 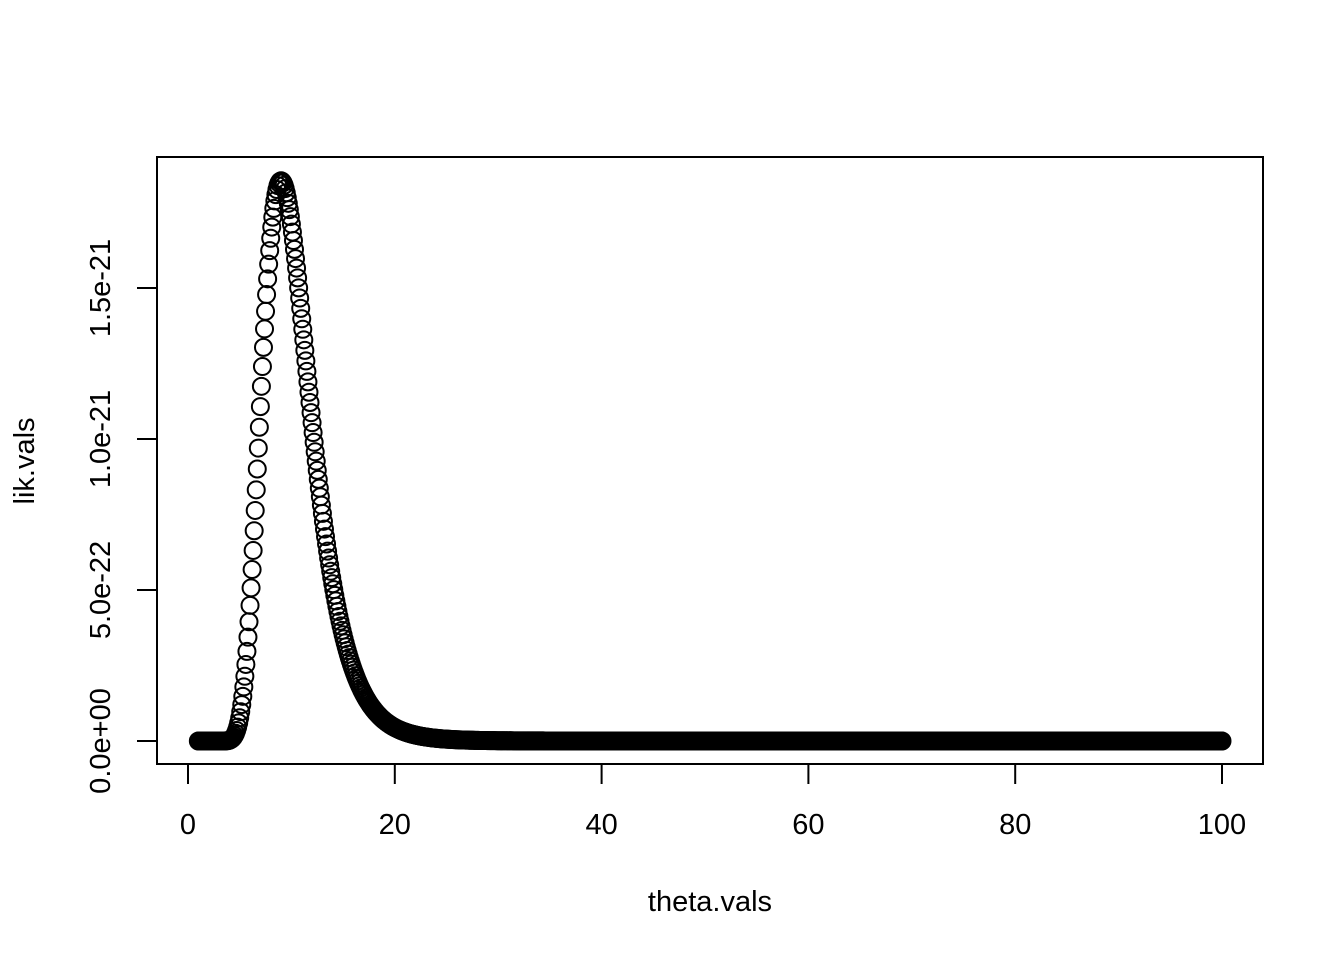 What do you see at coordinates (121, 516) in the screenshot?
I see `y-axis: 0.0e+00 5.0e-22 1.0e-21 1.5e-21` at bounding box center [121, 516].